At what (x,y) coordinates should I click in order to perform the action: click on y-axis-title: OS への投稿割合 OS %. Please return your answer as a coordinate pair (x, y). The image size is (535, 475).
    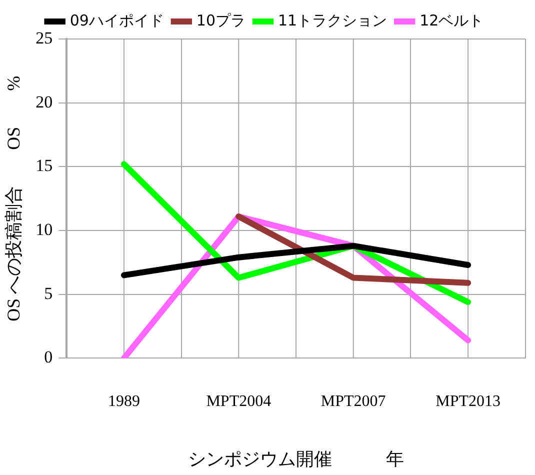
    Looking at the image, I should click on (14, 199).